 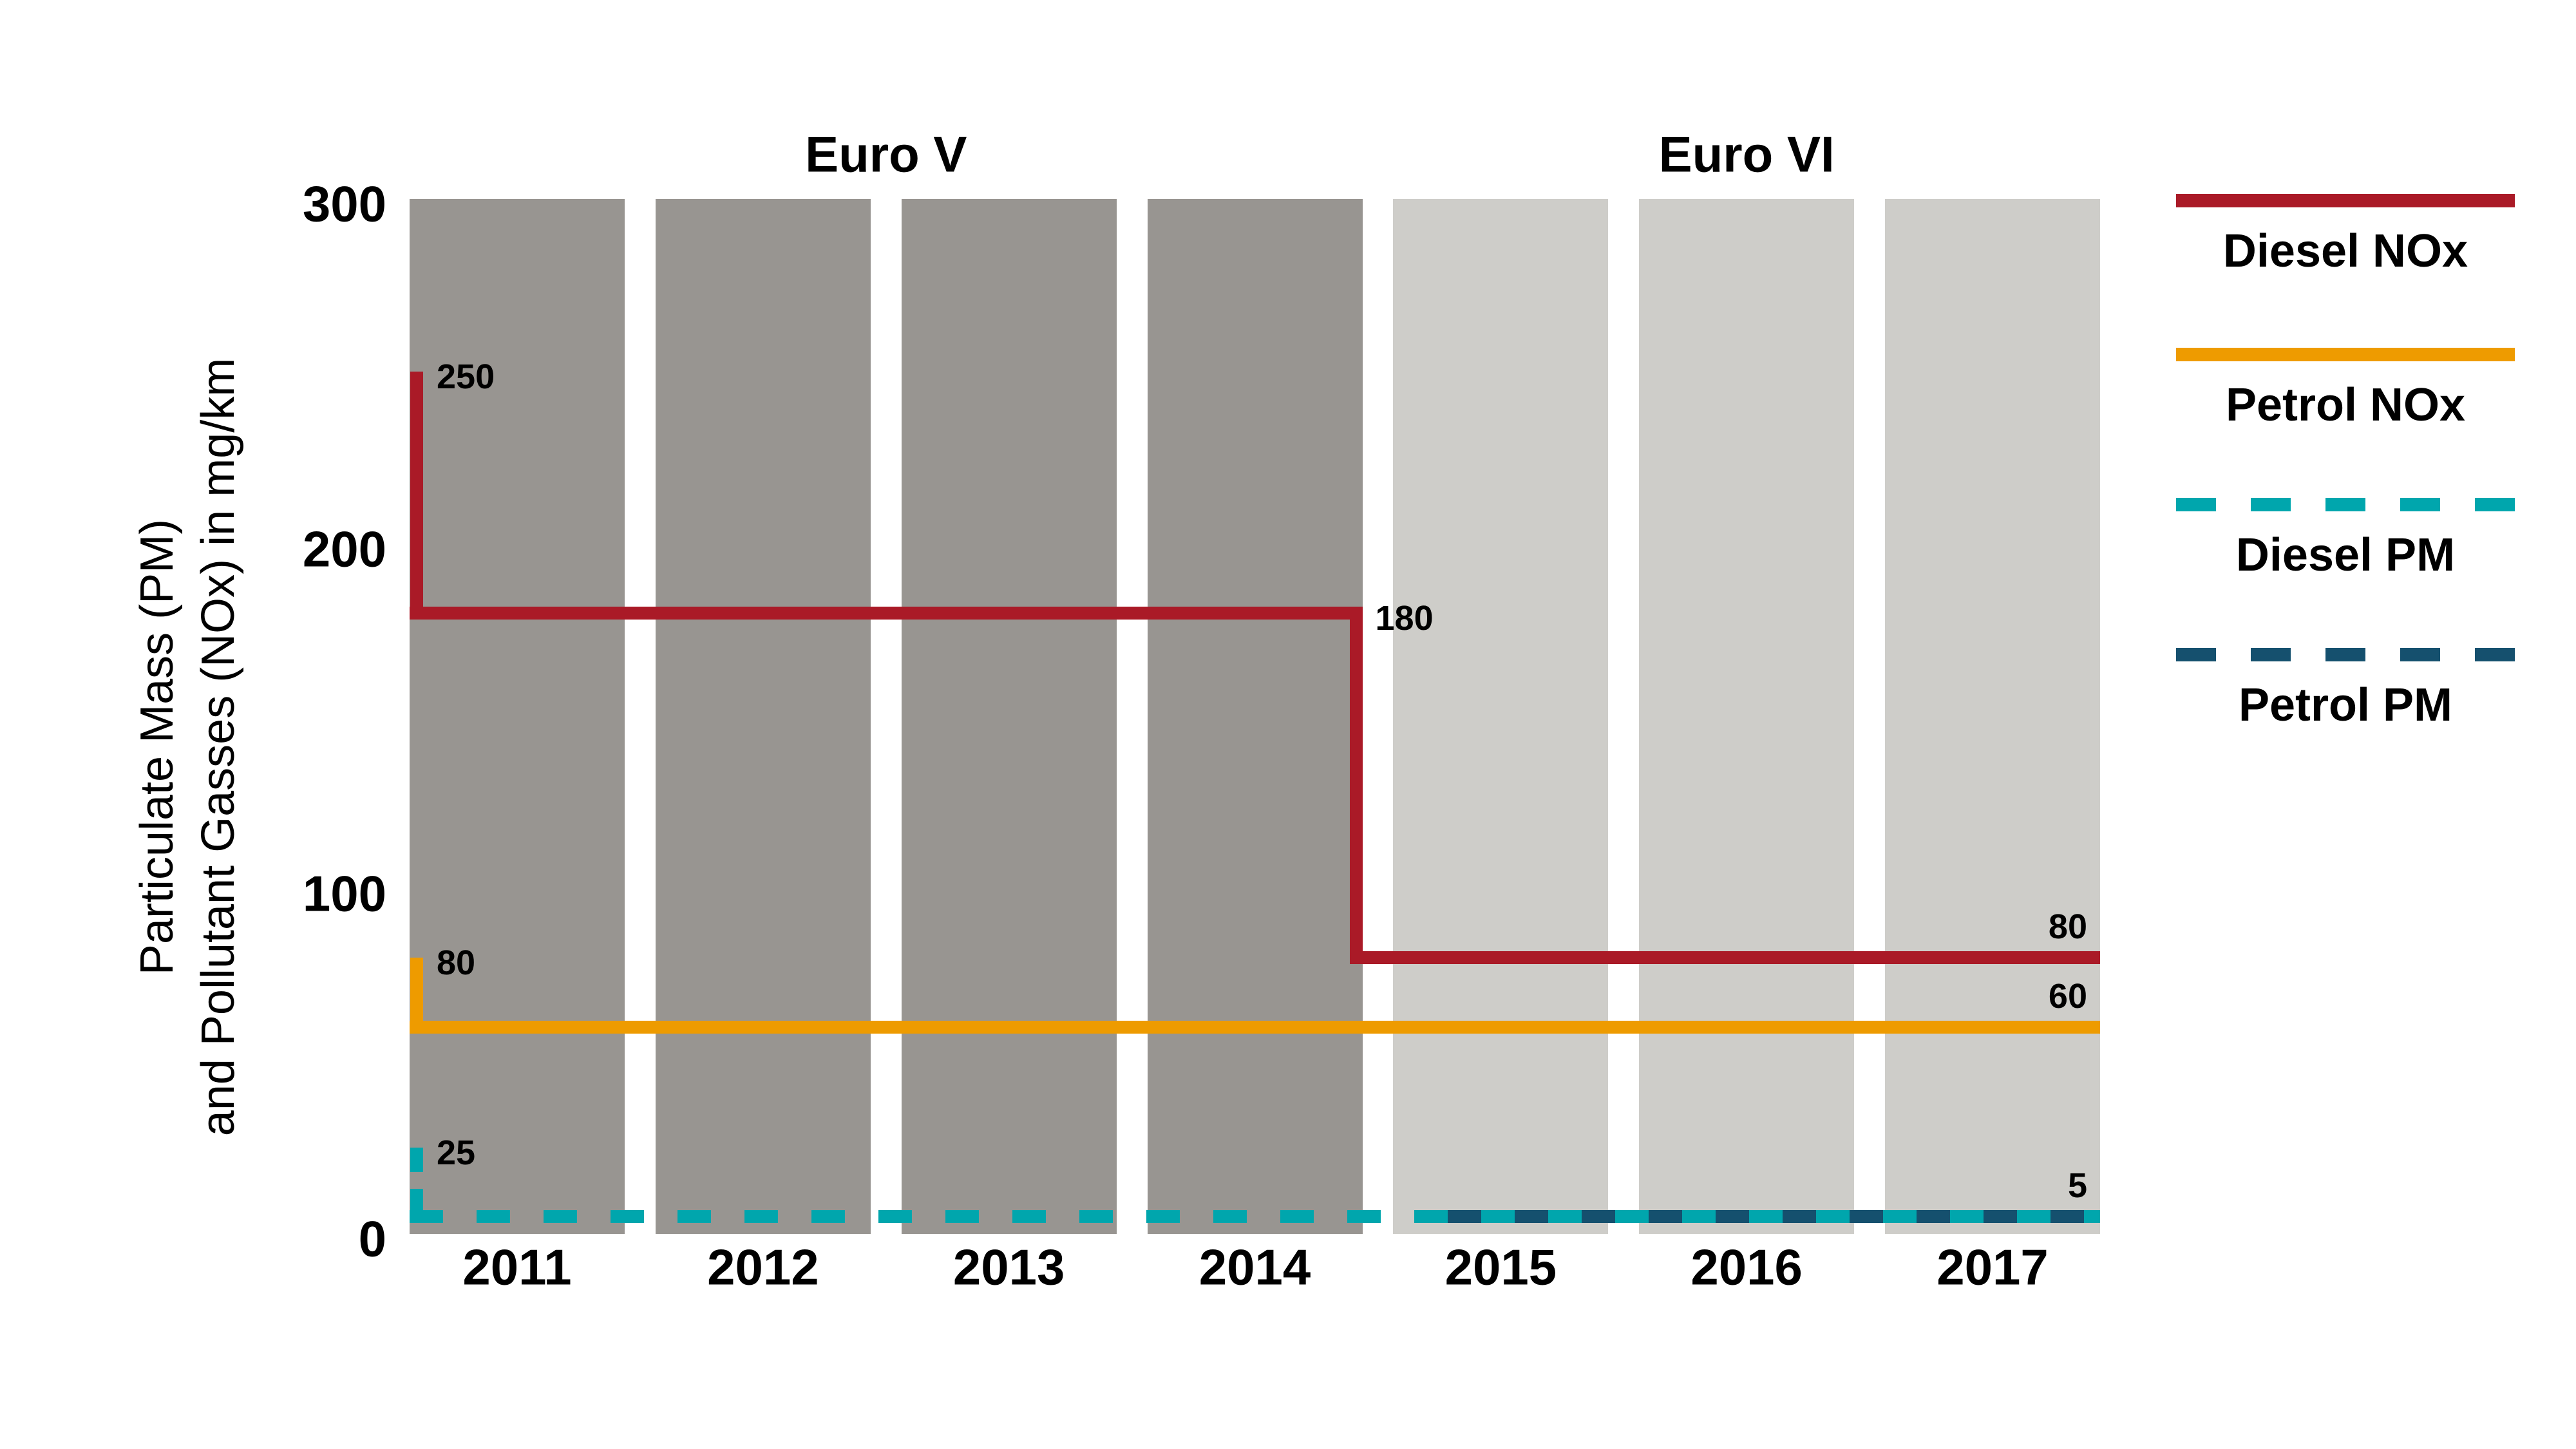 I want to click on annotation-petrol_nox-end: 60, so click(x=2068, y=996).